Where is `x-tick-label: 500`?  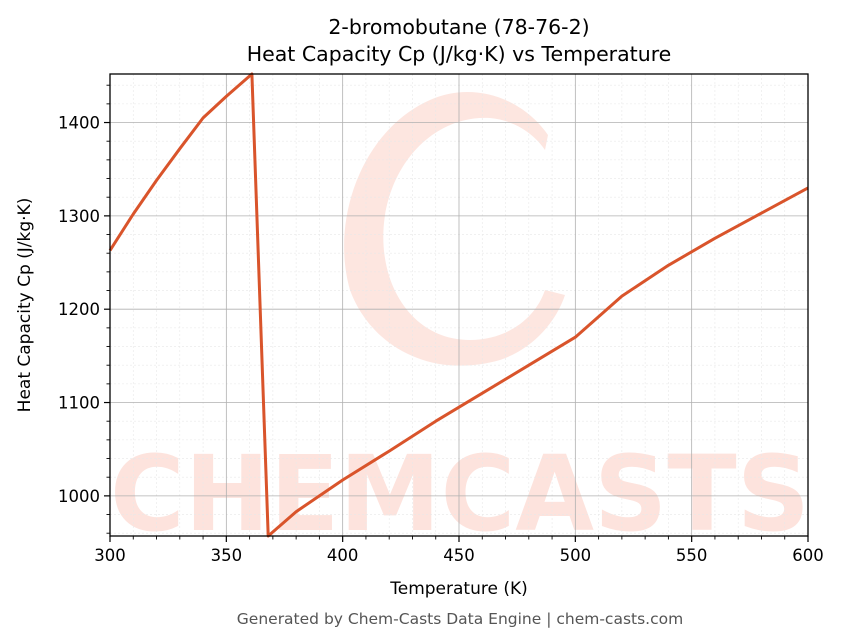 x-tick-label: 500 is located at coordinates (576, 555).